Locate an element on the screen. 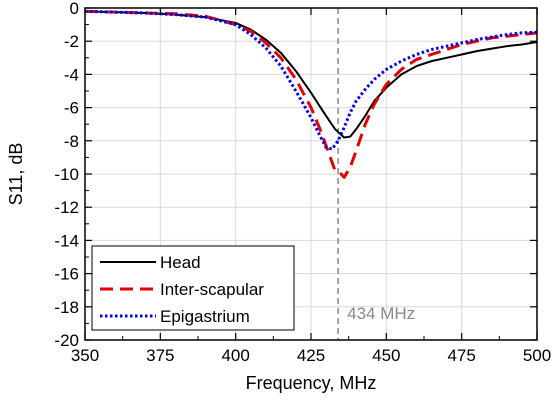 Image resolution: width=555 pixels, height=401 pixels. y-tick-label: 0 is located at coordinates (74, 9).